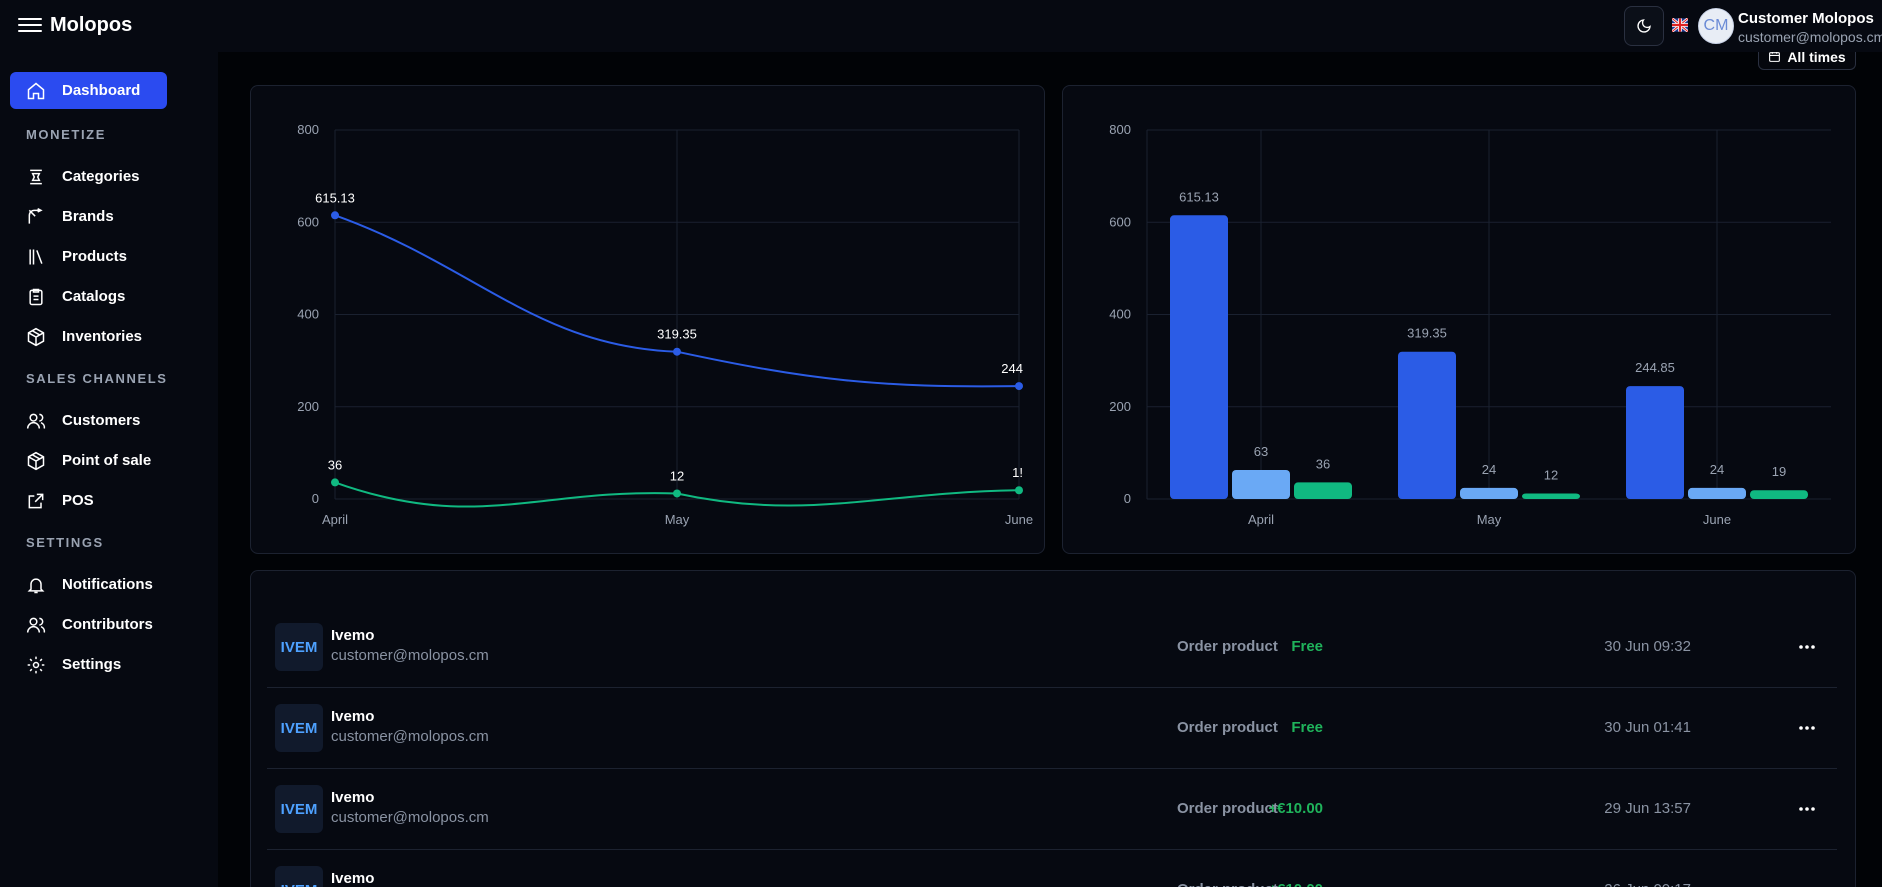 The image size is (1882, 887). I want to click on avatar: CM, so click(1716, 26).